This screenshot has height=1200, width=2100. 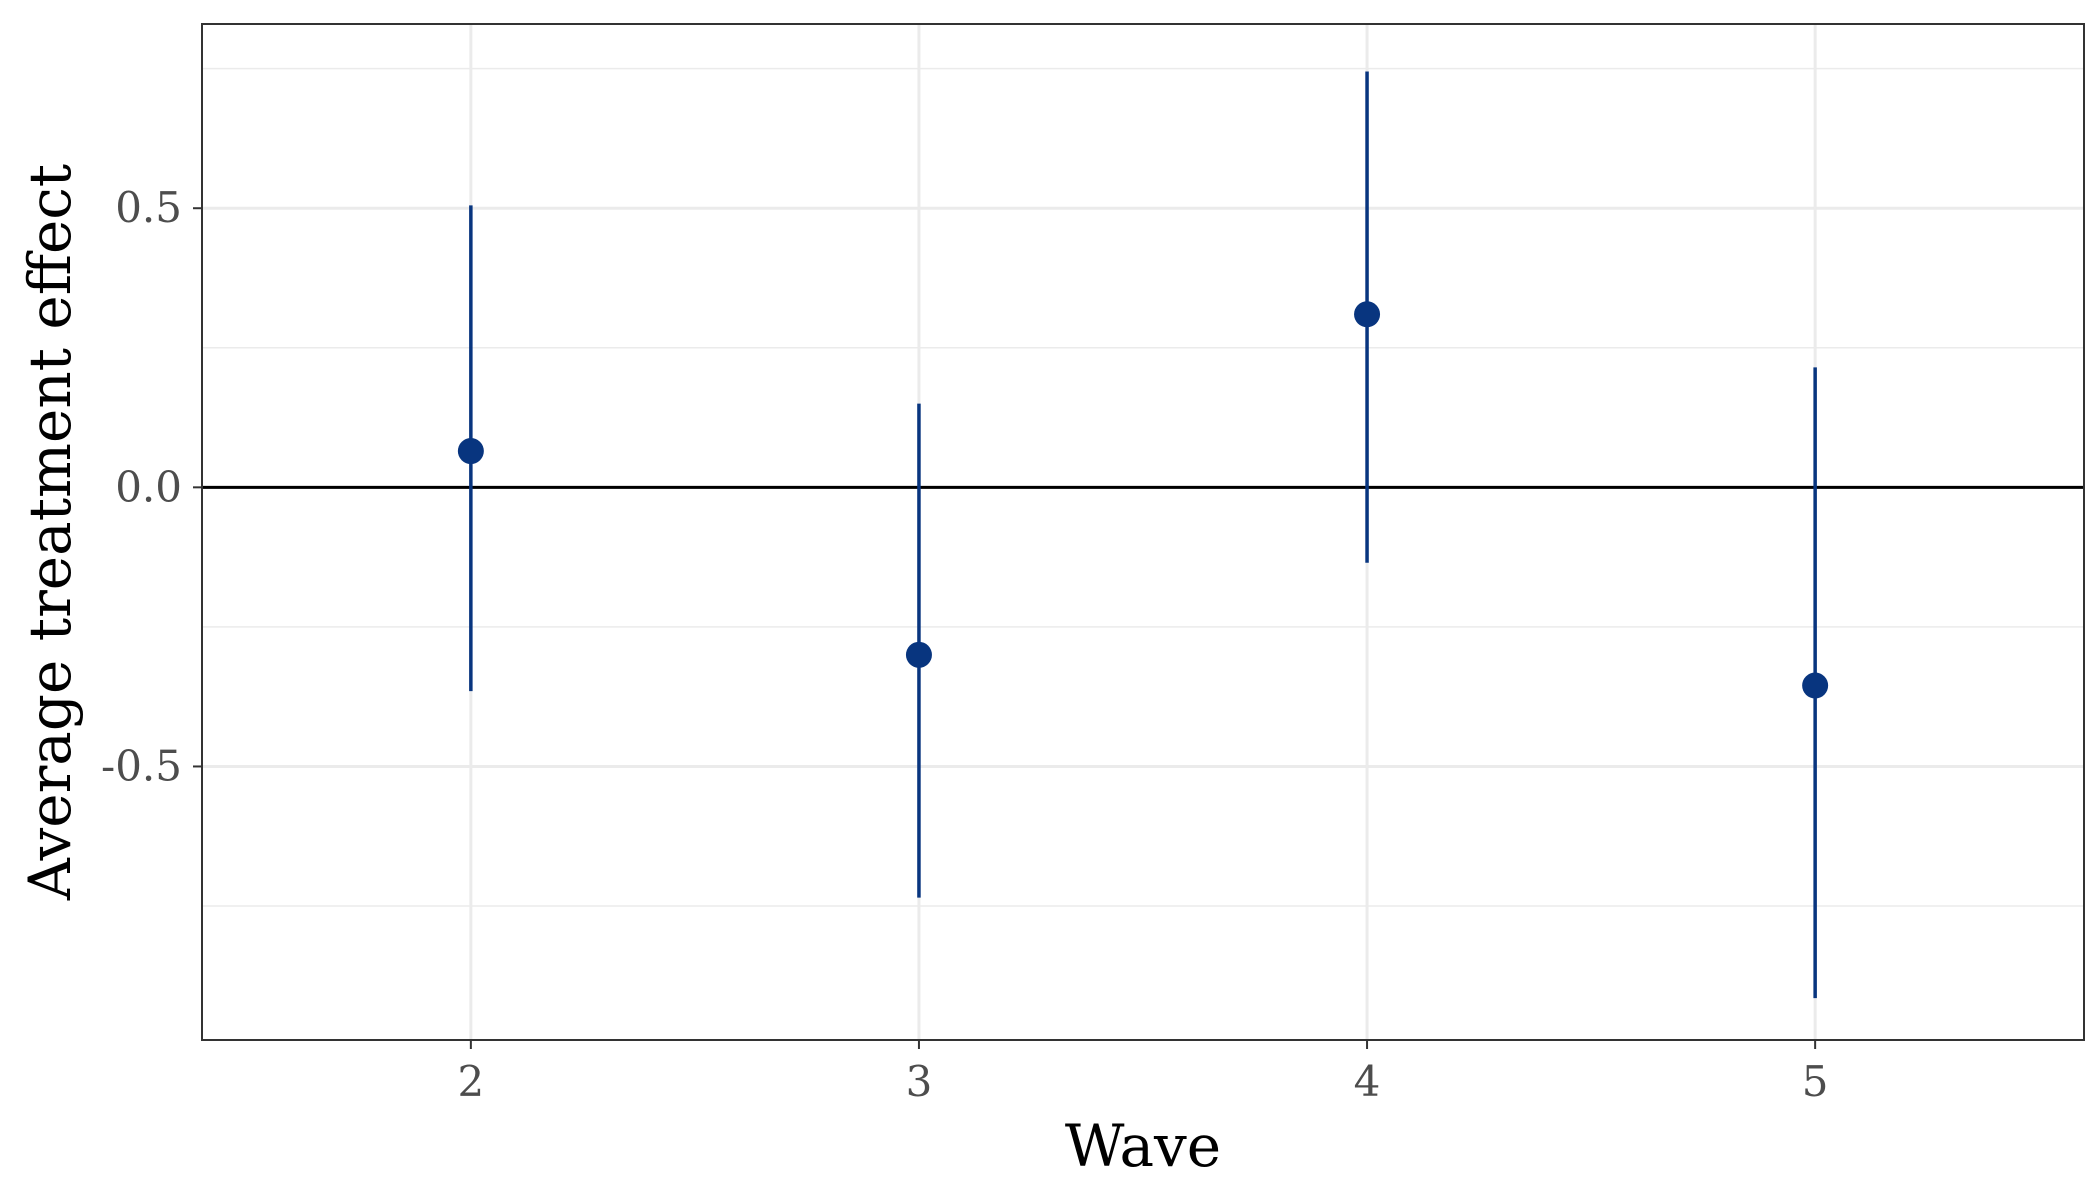 What do you see at coordinates (1815, 1081) in the screenshot?
I see `x-tick-label: 5` at bounding box center [1815, 1081].